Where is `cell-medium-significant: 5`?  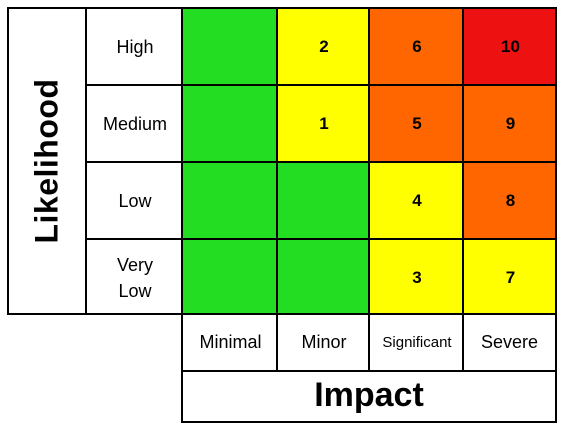
cell-medium-significant: 5 is located at coordinates (416, 122).